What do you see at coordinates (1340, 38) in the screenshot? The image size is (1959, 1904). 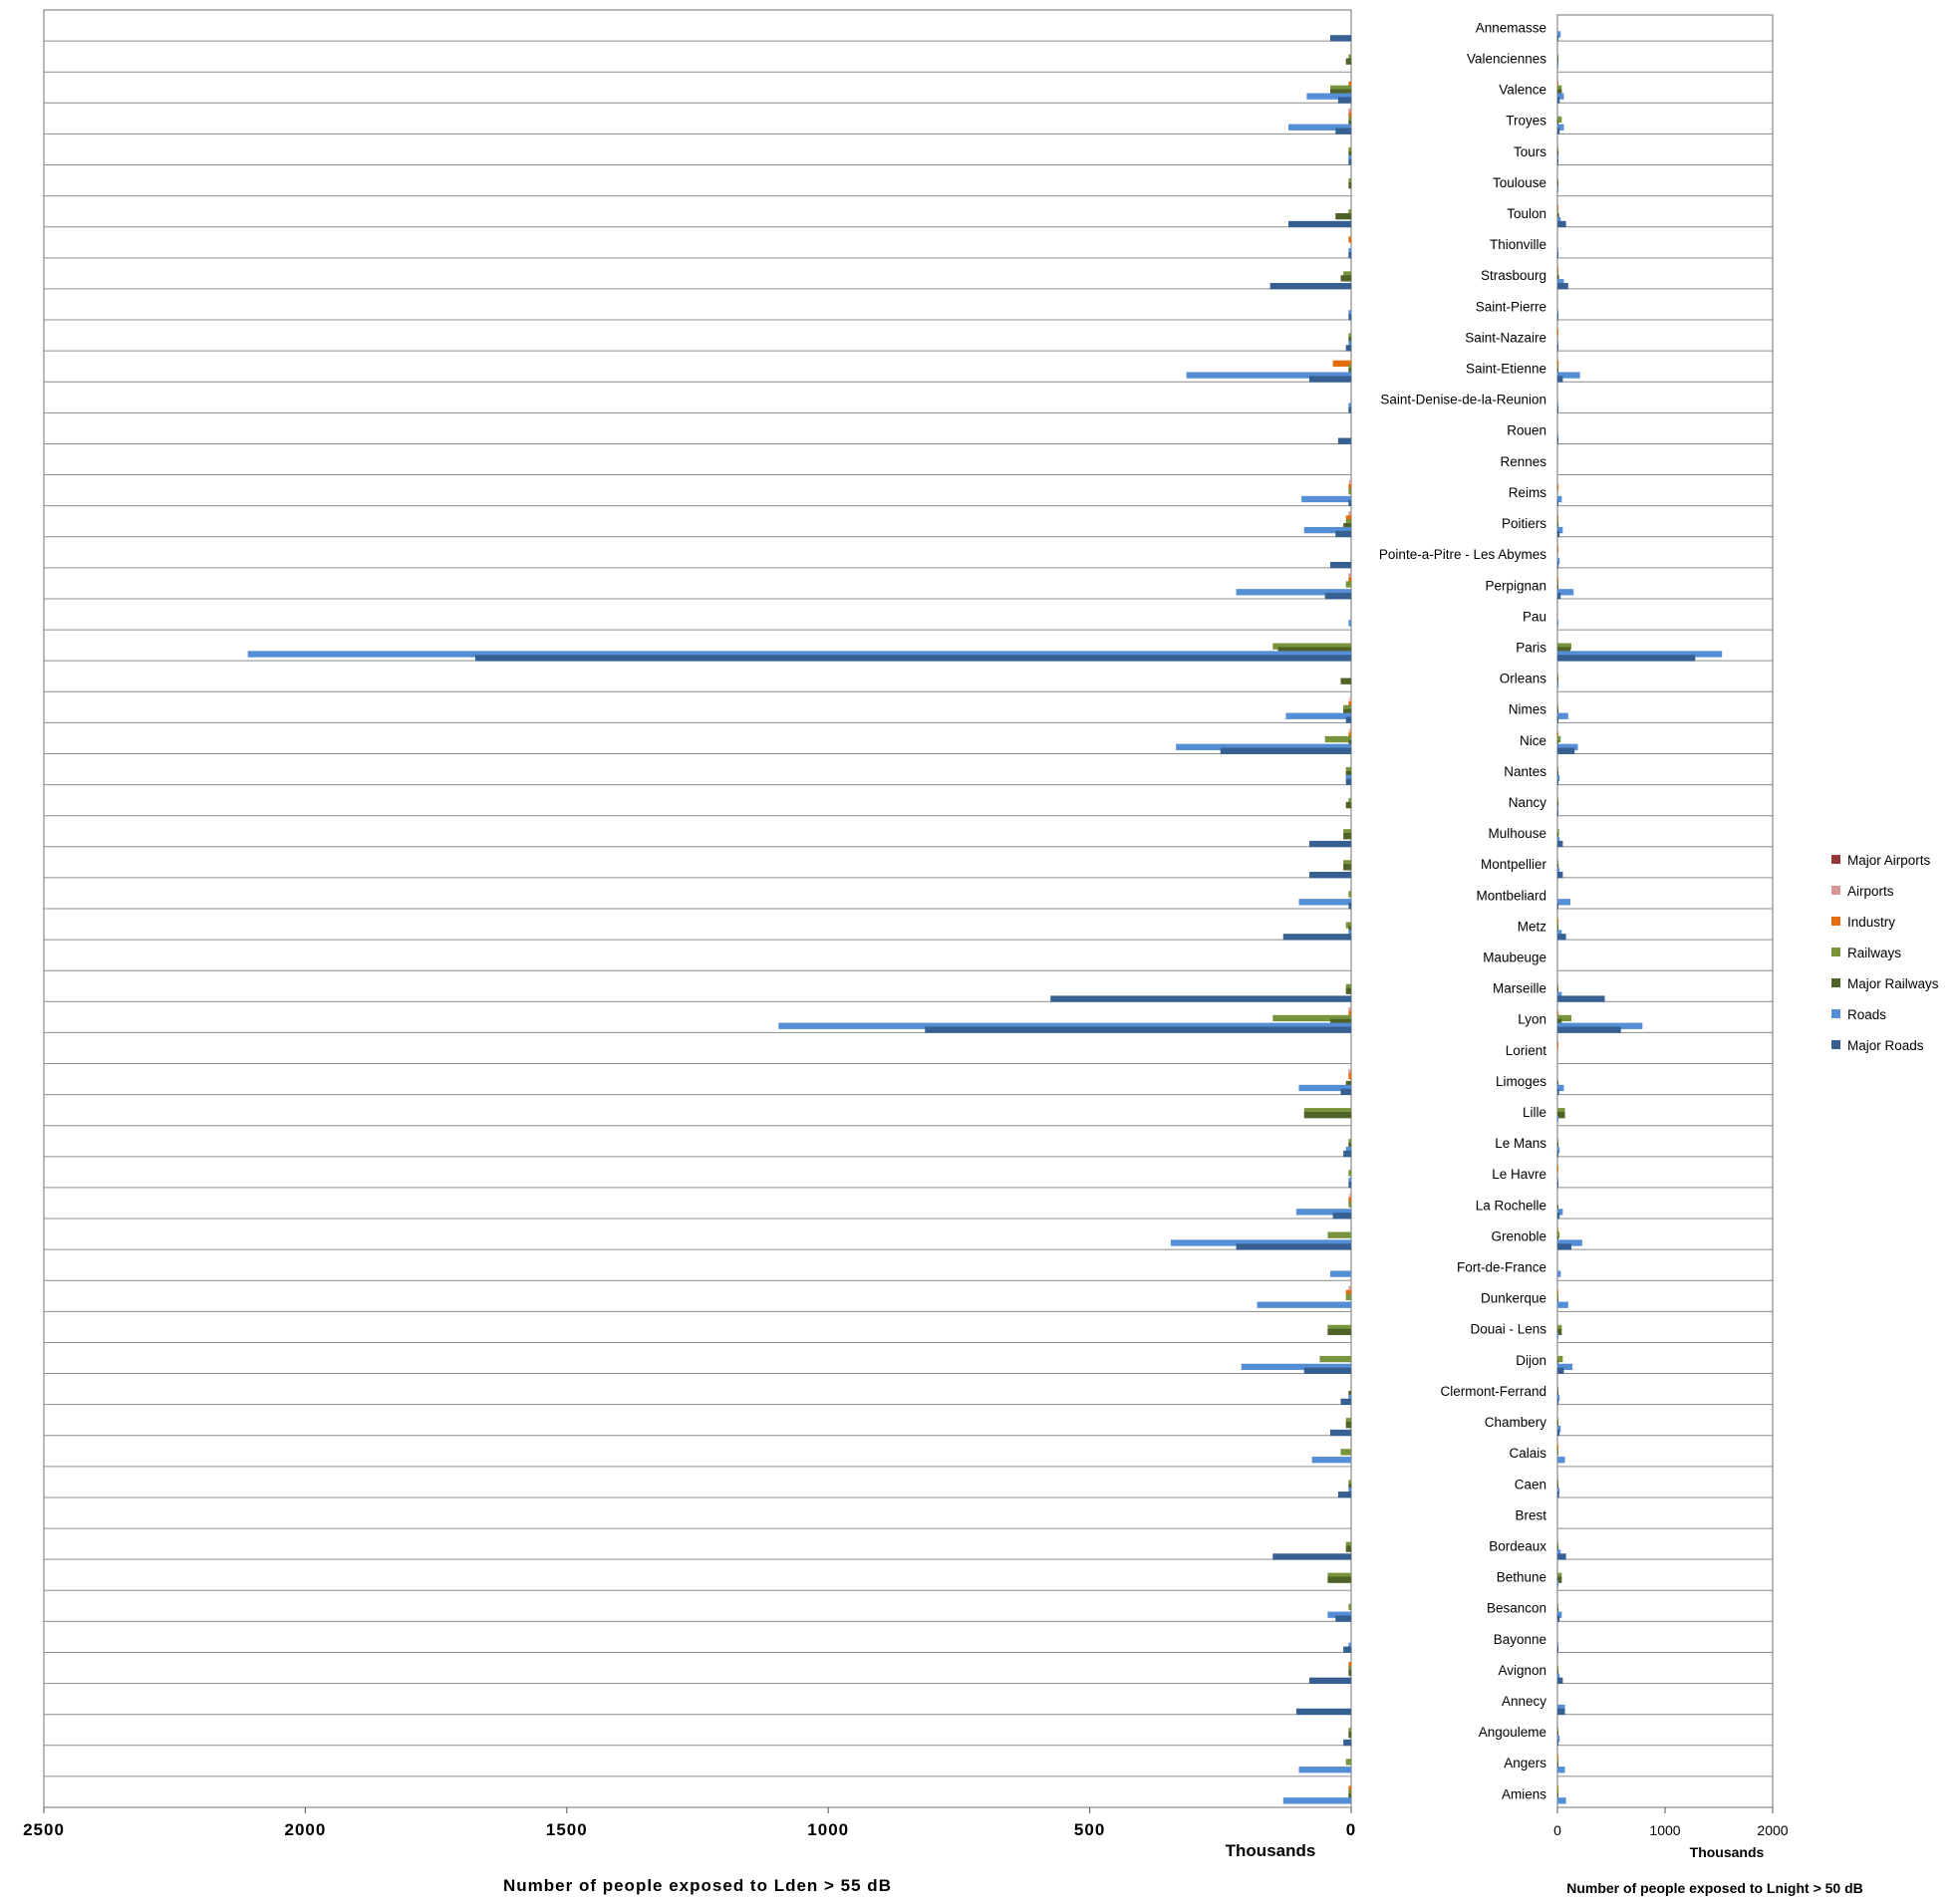 I see `lden-bar-major-roads-annemasse` at bounding box center [1340, 38].